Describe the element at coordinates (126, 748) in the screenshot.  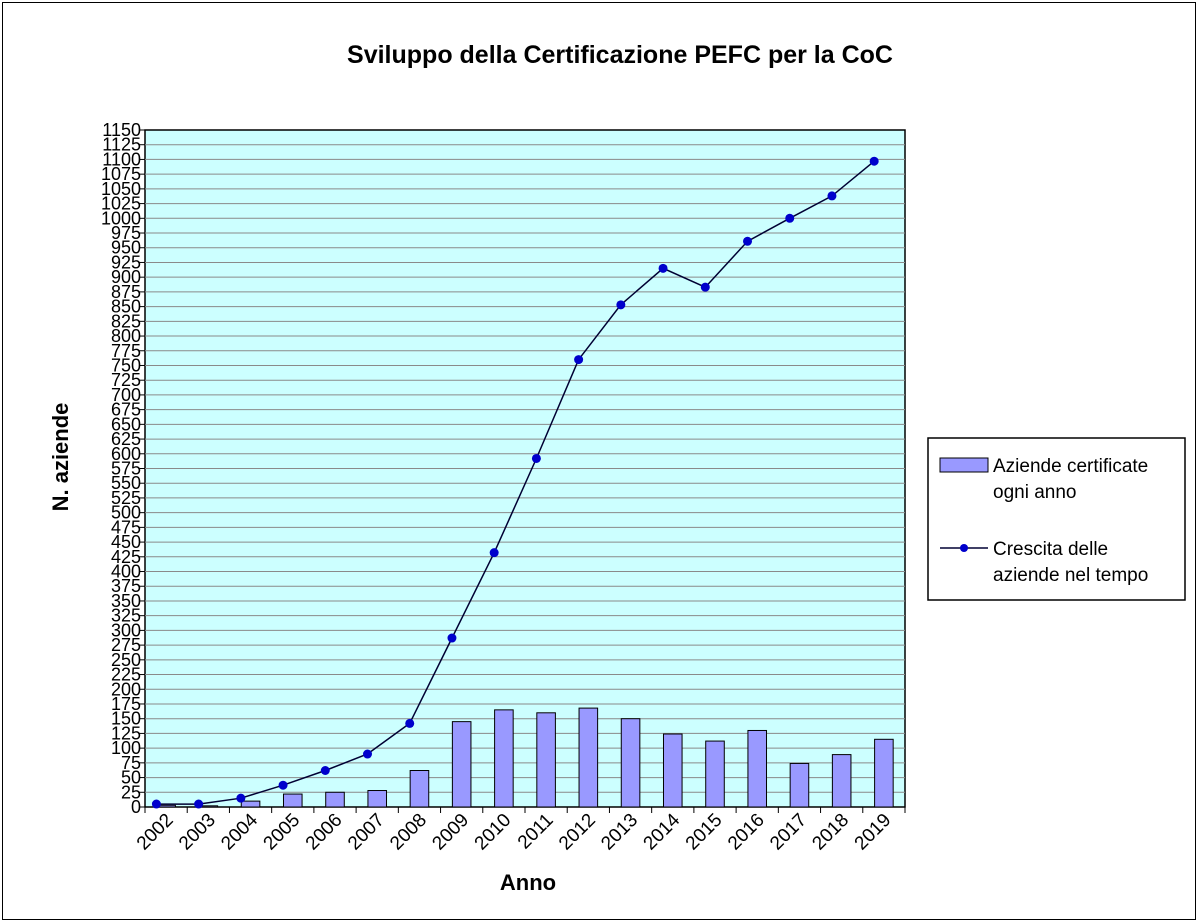
I see `y-tick-label: 100` at that location.